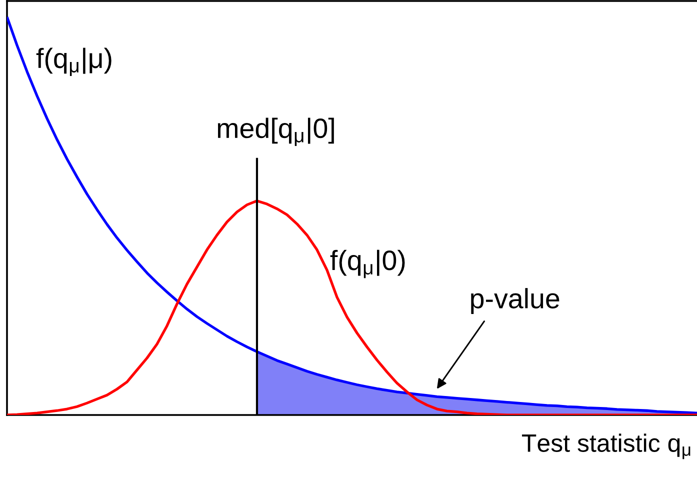 This screenshot has height=478, width=697. I want to click on x-axis-title: Test statistic q$_{μ}$, so click(606, 447).